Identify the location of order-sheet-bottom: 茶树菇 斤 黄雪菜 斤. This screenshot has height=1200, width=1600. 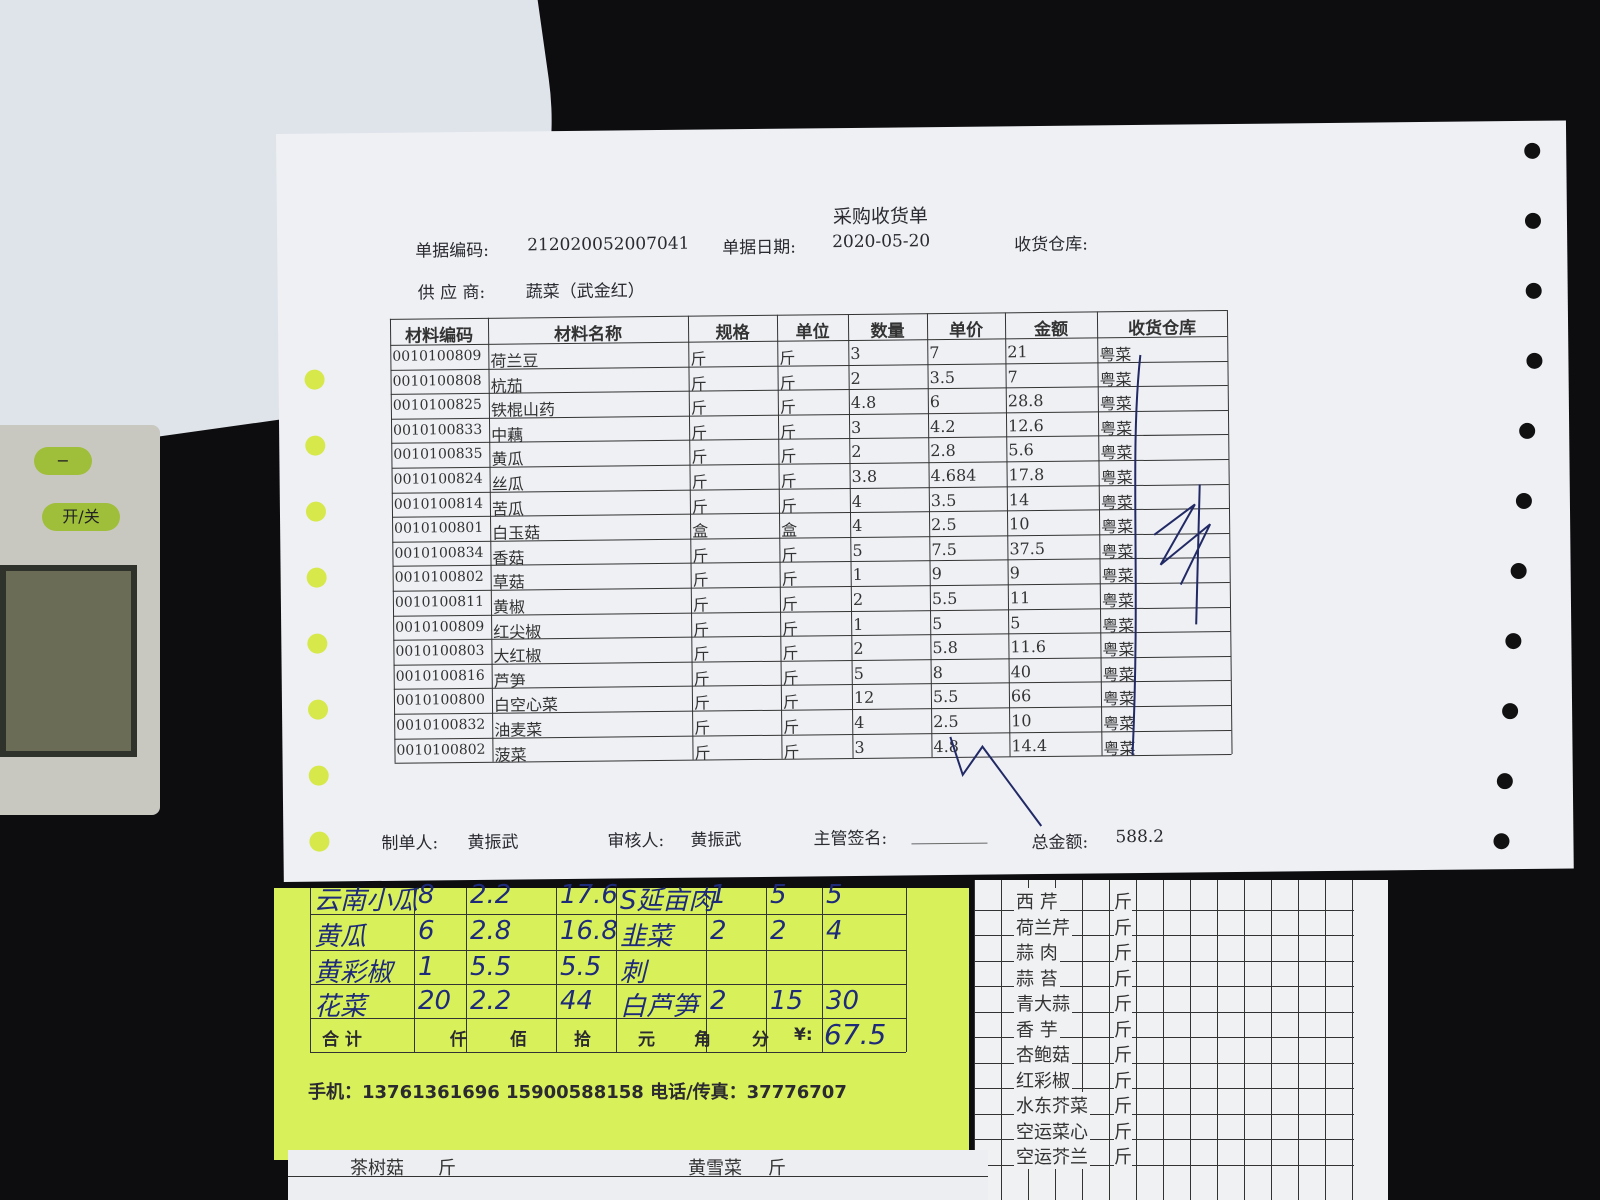
(638, 1175).